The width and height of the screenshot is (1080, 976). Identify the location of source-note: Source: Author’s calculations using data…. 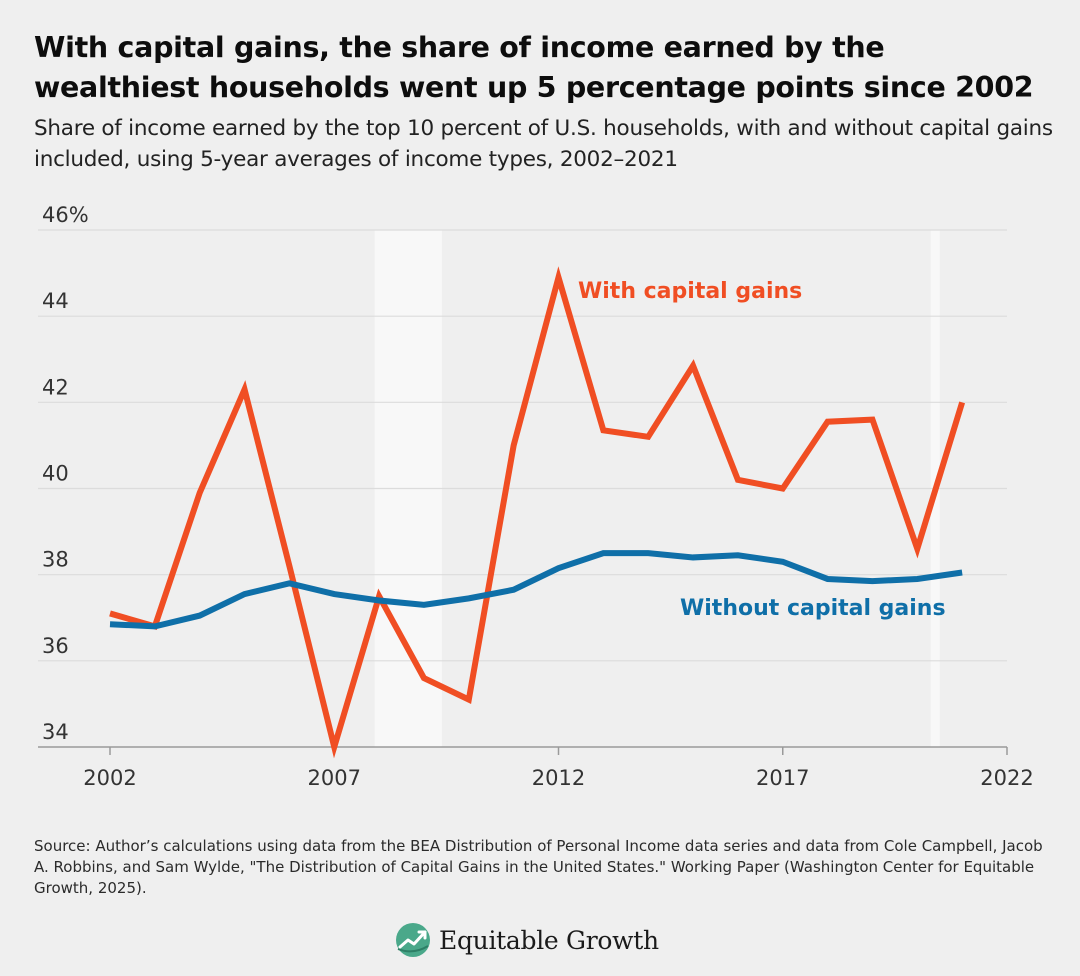
(538, 867).